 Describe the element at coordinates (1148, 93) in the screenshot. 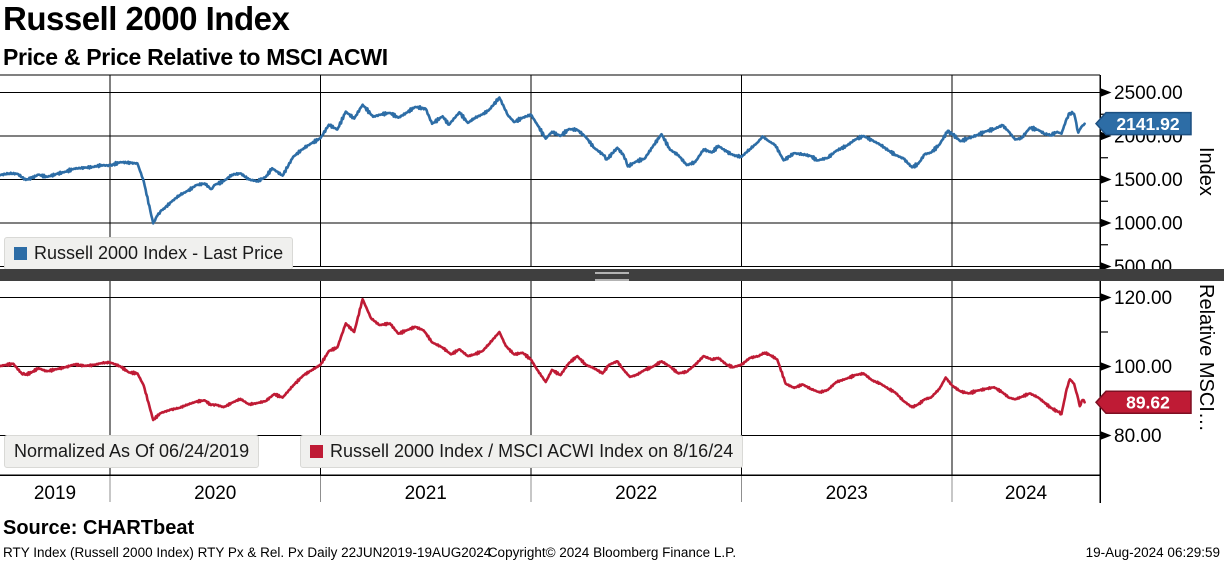

I see `y-tick-label: 2500.00` at that location.